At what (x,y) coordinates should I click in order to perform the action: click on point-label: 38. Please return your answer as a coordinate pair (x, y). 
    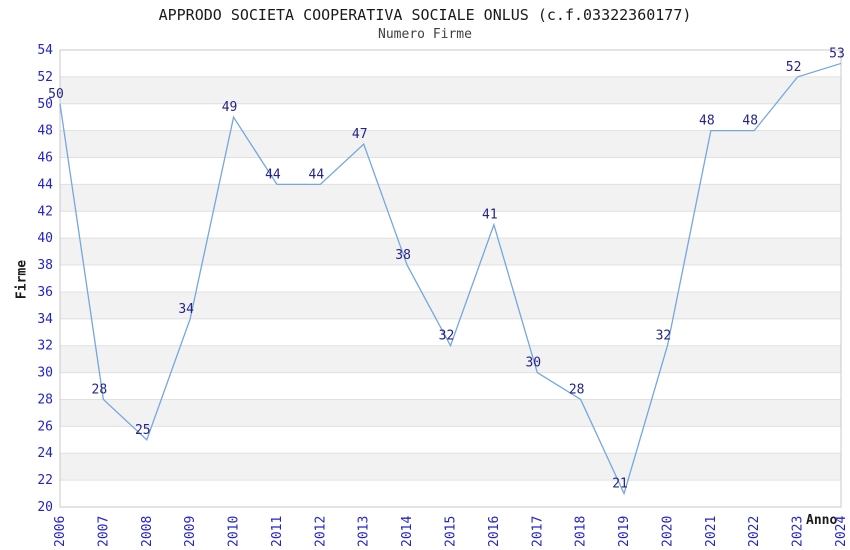
    Looking at the image, I should click on (403, 255).